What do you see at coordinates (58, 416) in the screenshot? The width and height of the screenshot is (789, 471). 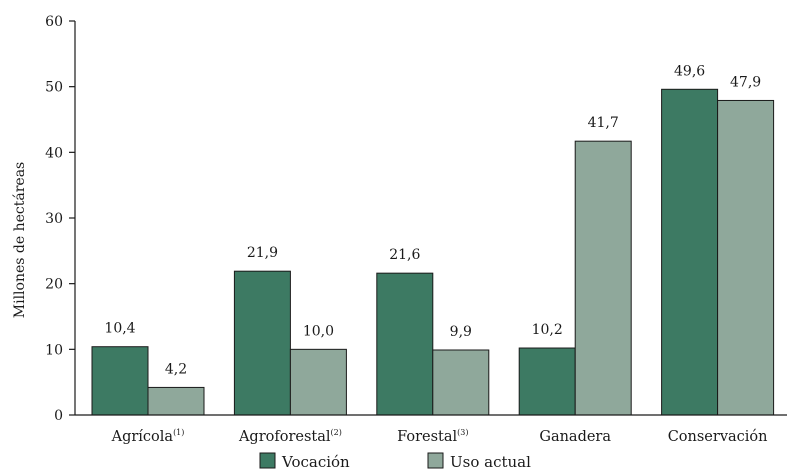 I see `y-tick-label: 0` at bounding box center [58, 416].